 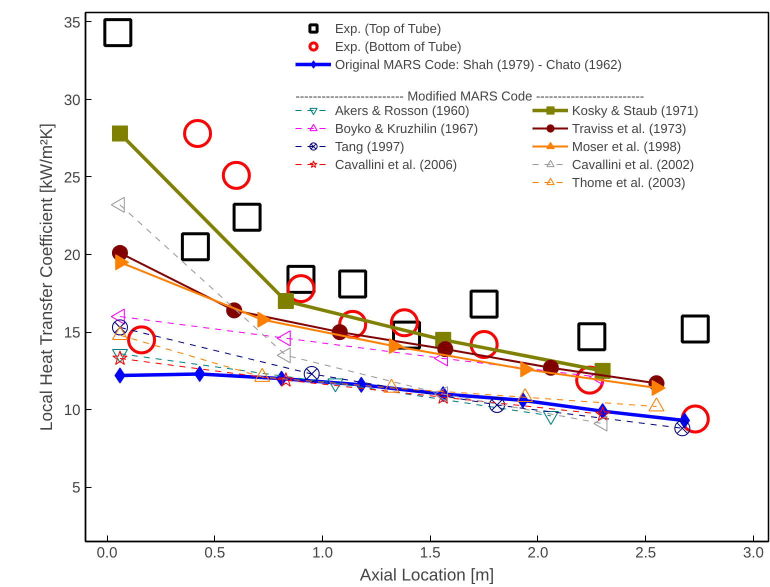 I want to click on y-tick-label: 15, so click(x=72, y=333).